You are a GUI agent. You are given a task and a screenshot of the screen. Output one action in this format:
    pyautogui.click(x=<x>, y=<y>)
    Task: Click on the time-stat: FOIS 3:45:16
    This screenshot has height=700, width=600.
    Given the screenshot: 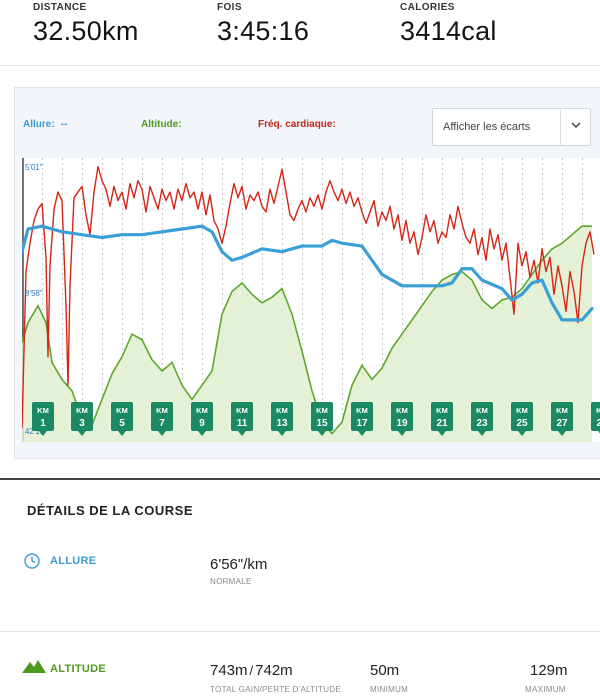 What is the action you would take?
    pyautogui.click(x=263, y=24)
    